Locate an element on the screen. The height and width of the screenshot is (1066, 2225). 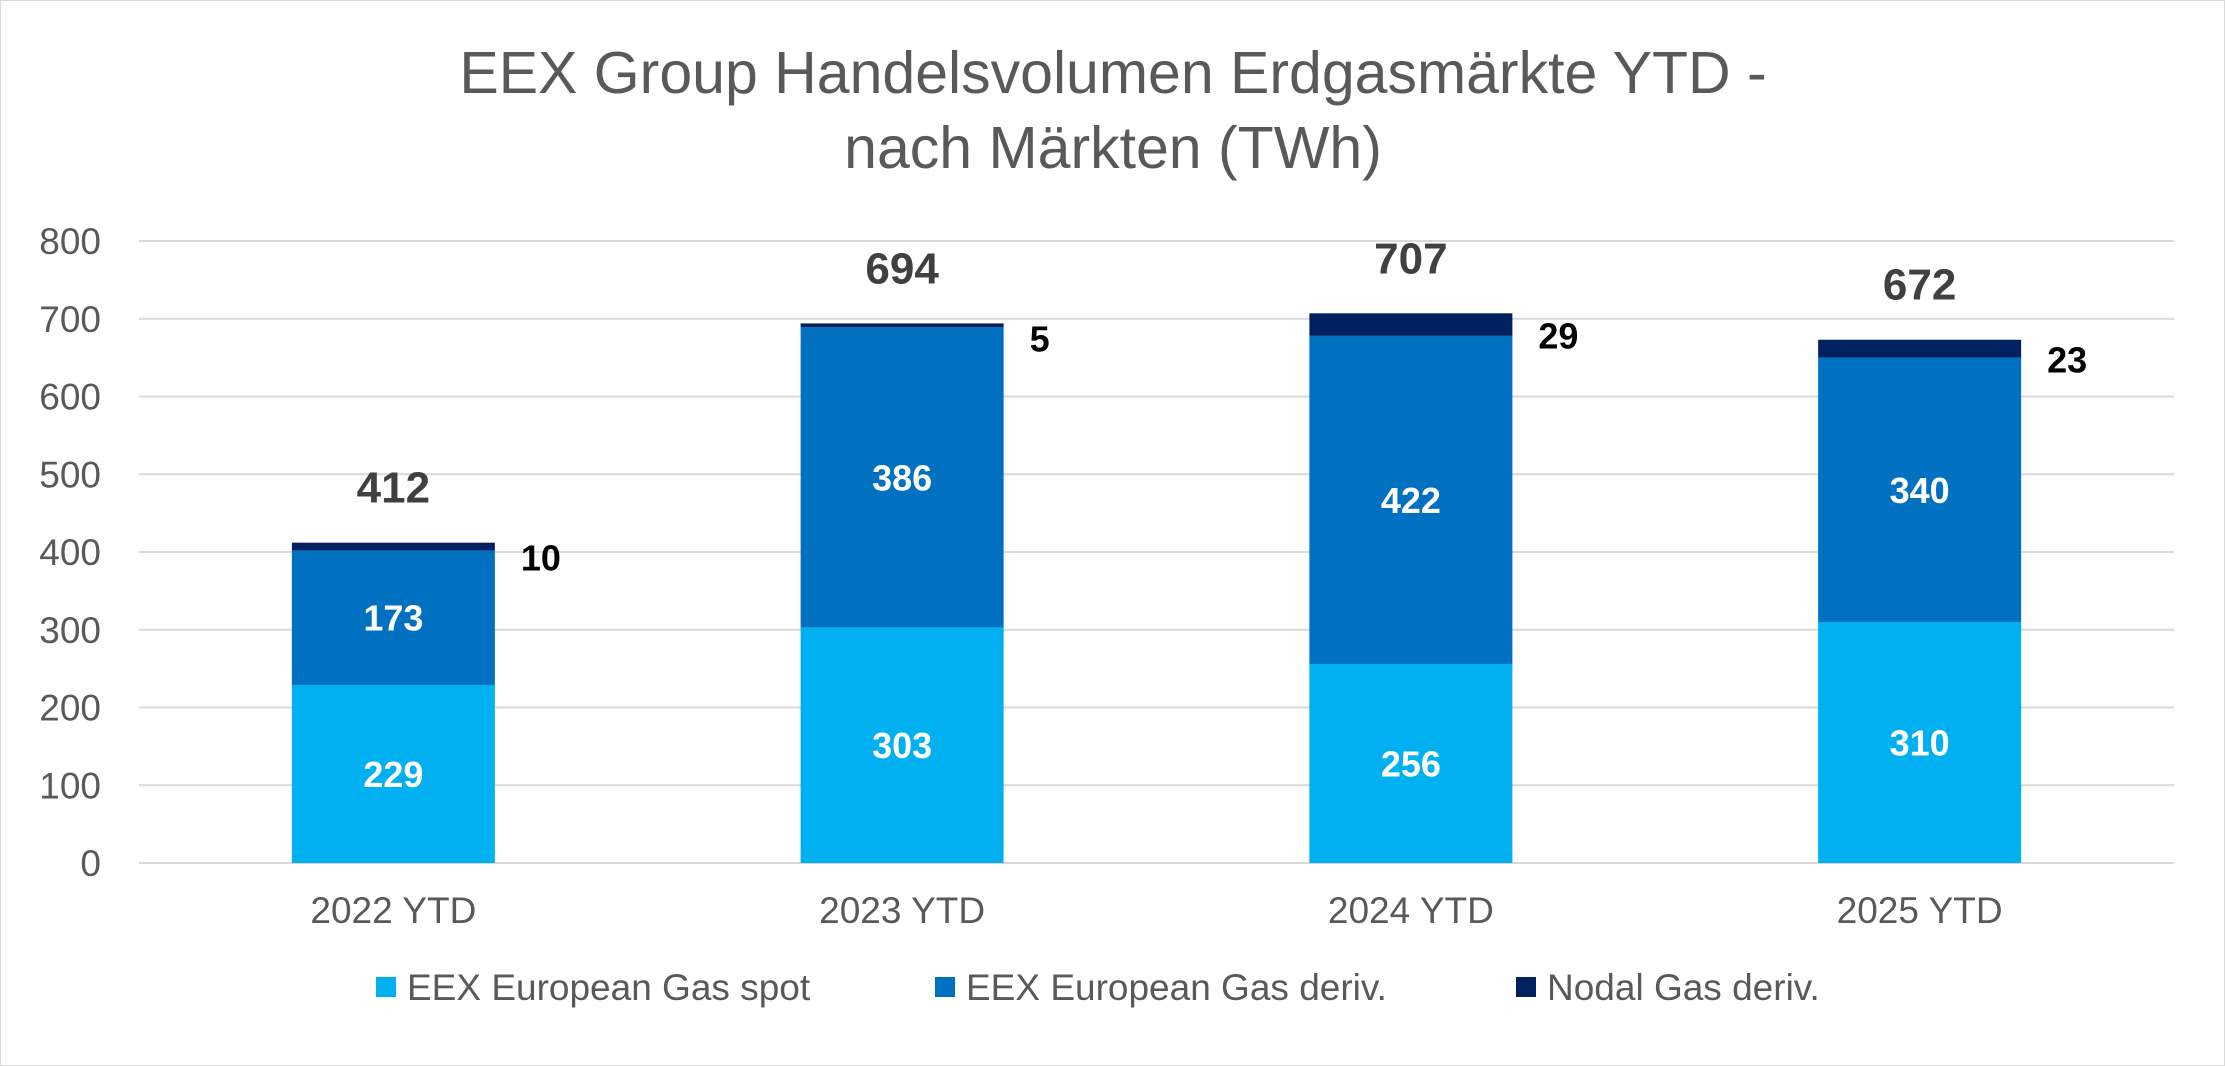
data-label-2-2: 386 is located at coordinates (902, 477).